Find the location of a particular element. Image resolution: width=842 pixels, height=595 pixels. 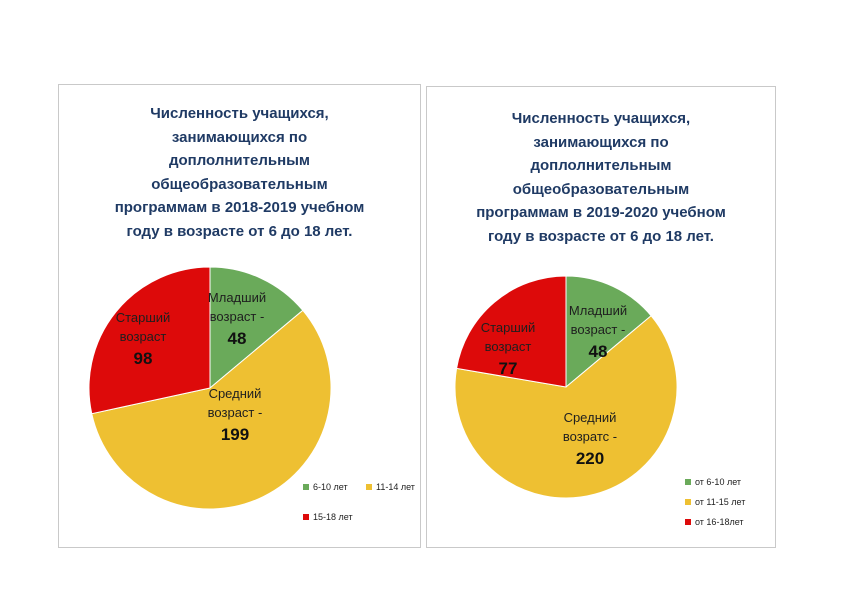

slice-label-line2: возратс - is located at coordinates (590, 436).